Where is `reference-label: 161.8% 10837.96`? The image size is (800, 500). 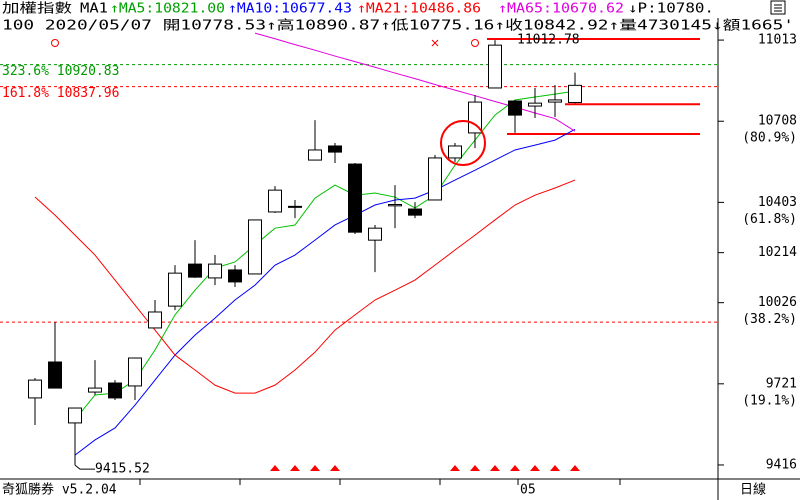 reference-label: 161.8% 10837.96 is located at coordinates (60, 93).